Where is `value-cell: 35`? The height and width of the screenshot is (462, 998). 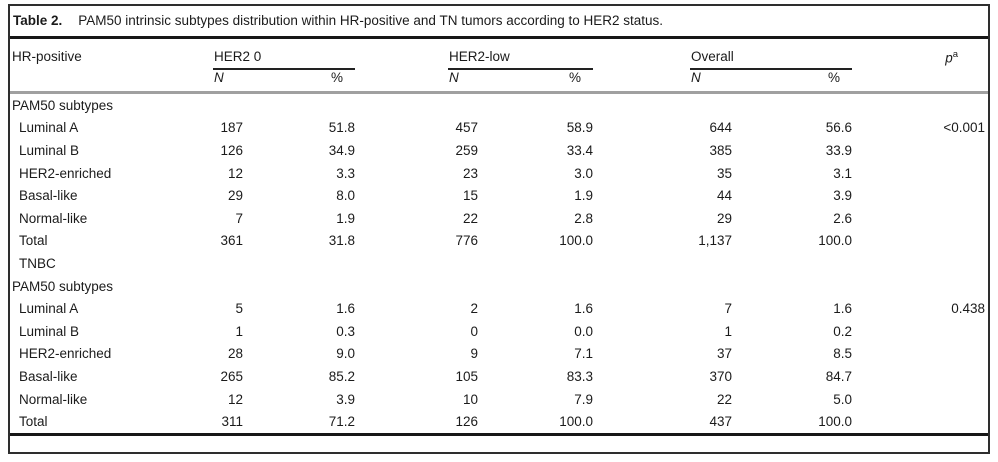 value-cell: 35 is located at coordinates (724, 173).